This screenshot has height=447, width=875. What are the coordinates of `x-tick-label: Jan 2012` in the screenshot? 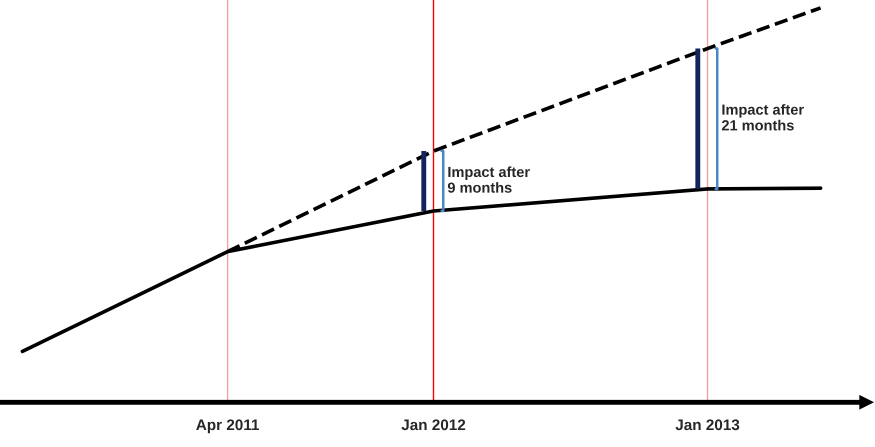 It's located at (433, 424).